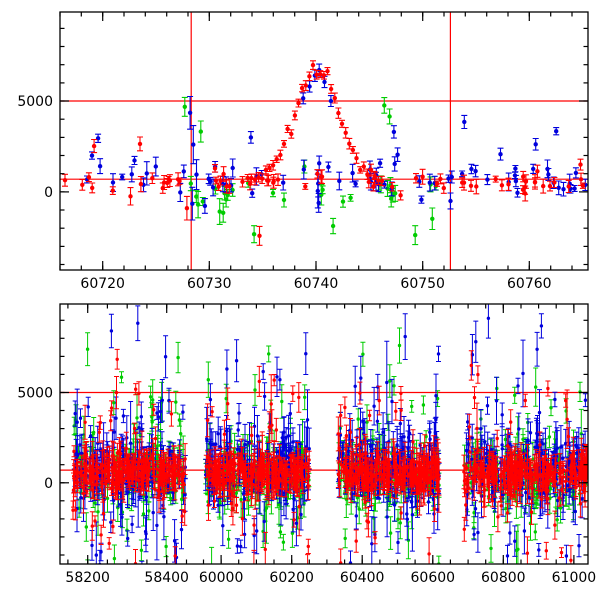  What do you see at coordinates (209, 284) in the screenshot?
I see `x-tick-label: 60730` at bounding box center [209, 284].